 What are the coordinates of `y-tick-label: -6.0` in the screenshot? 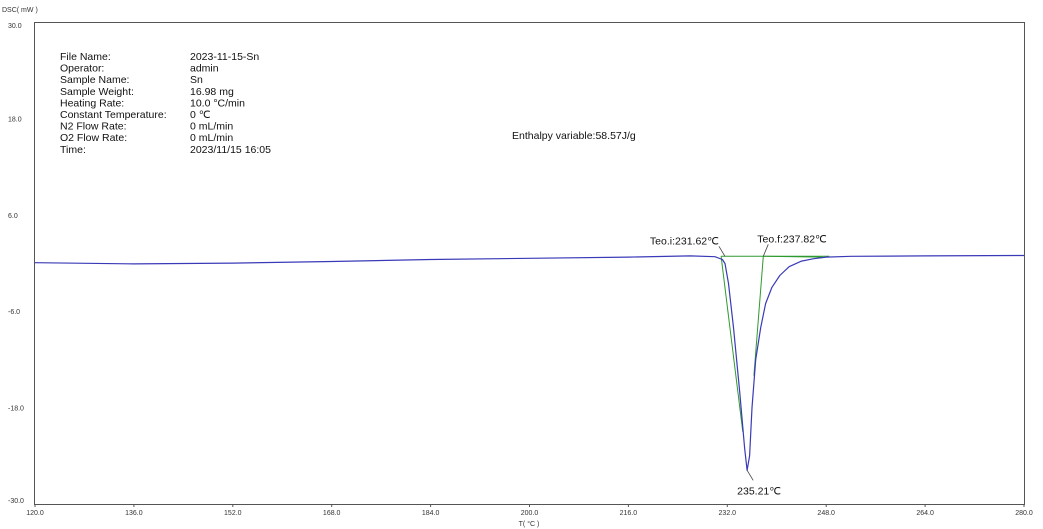 It's located at (14, 312).